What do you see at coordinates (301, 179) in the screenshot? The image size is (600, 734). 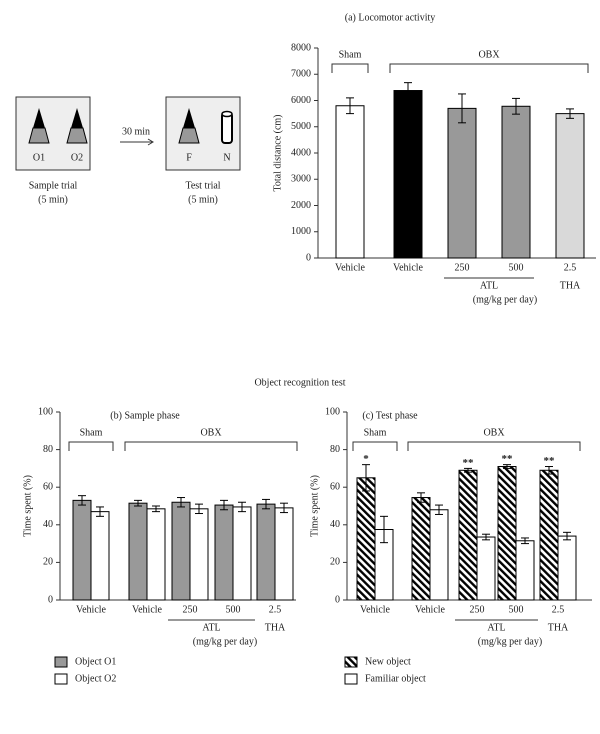 I see `y-tick-label: 3000` at bounding box center [301, 179].